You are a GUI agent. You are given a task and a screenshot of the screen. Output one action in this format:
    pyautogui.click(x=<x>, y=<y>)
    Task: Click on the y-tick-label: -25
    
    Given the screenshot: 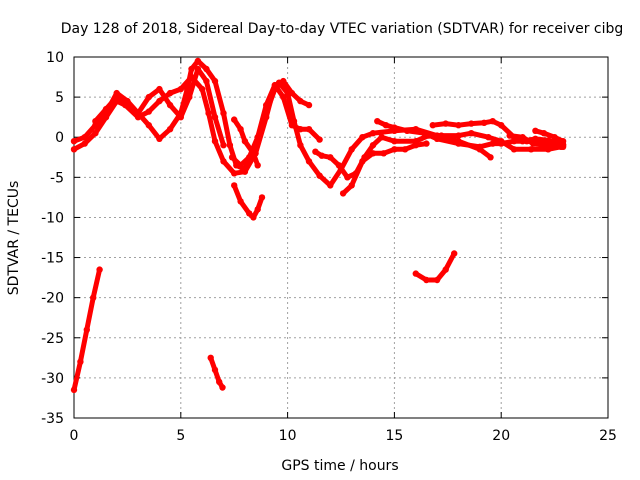 What is the action you would take?
    pyautogui.click(x=52, y=339)
    